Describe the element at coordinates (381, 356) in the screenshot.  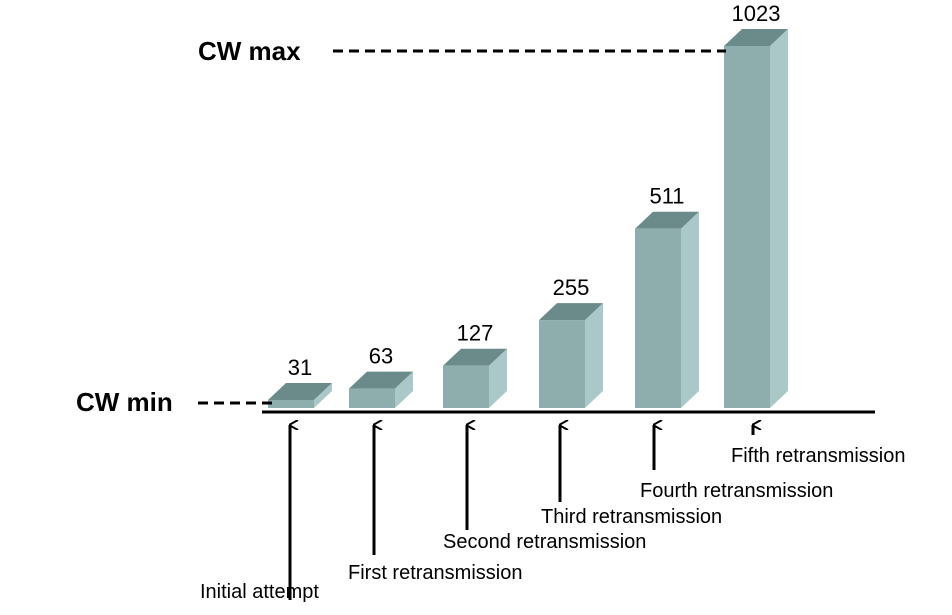
I see `data-label-1: 63` at that location.